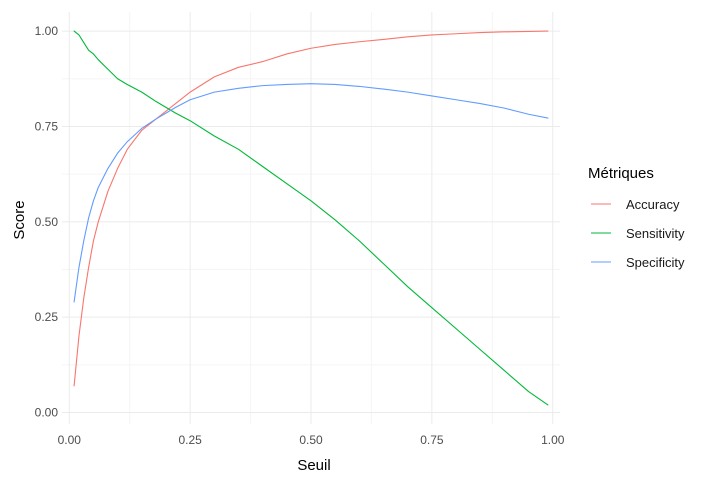 The image size is (720, 480). Describe the element at coordinates (655, 262) in the screenshot. I see `legend-label-specificity: Specificity` at that location.